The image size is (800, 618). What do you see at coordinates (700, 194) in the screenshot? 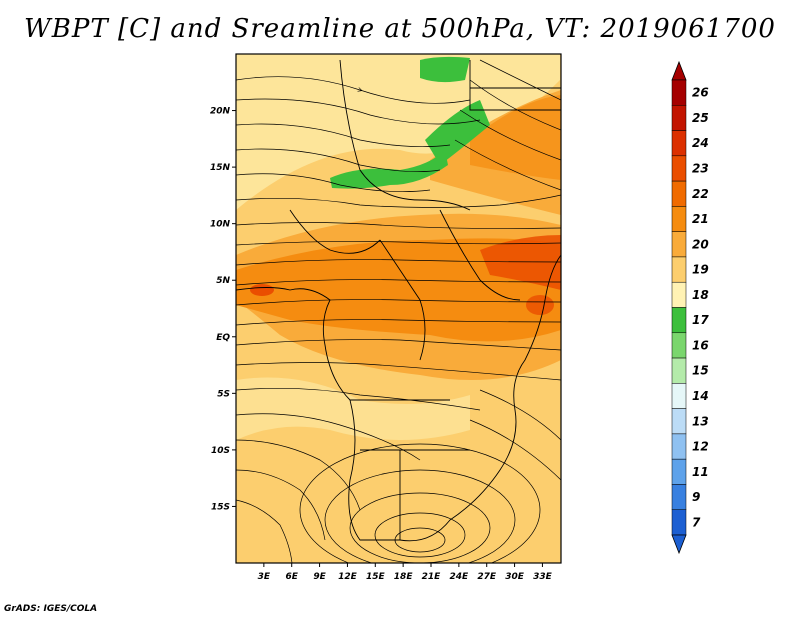
I see `colorbar-label: 22` at bounding box center [700, 194].